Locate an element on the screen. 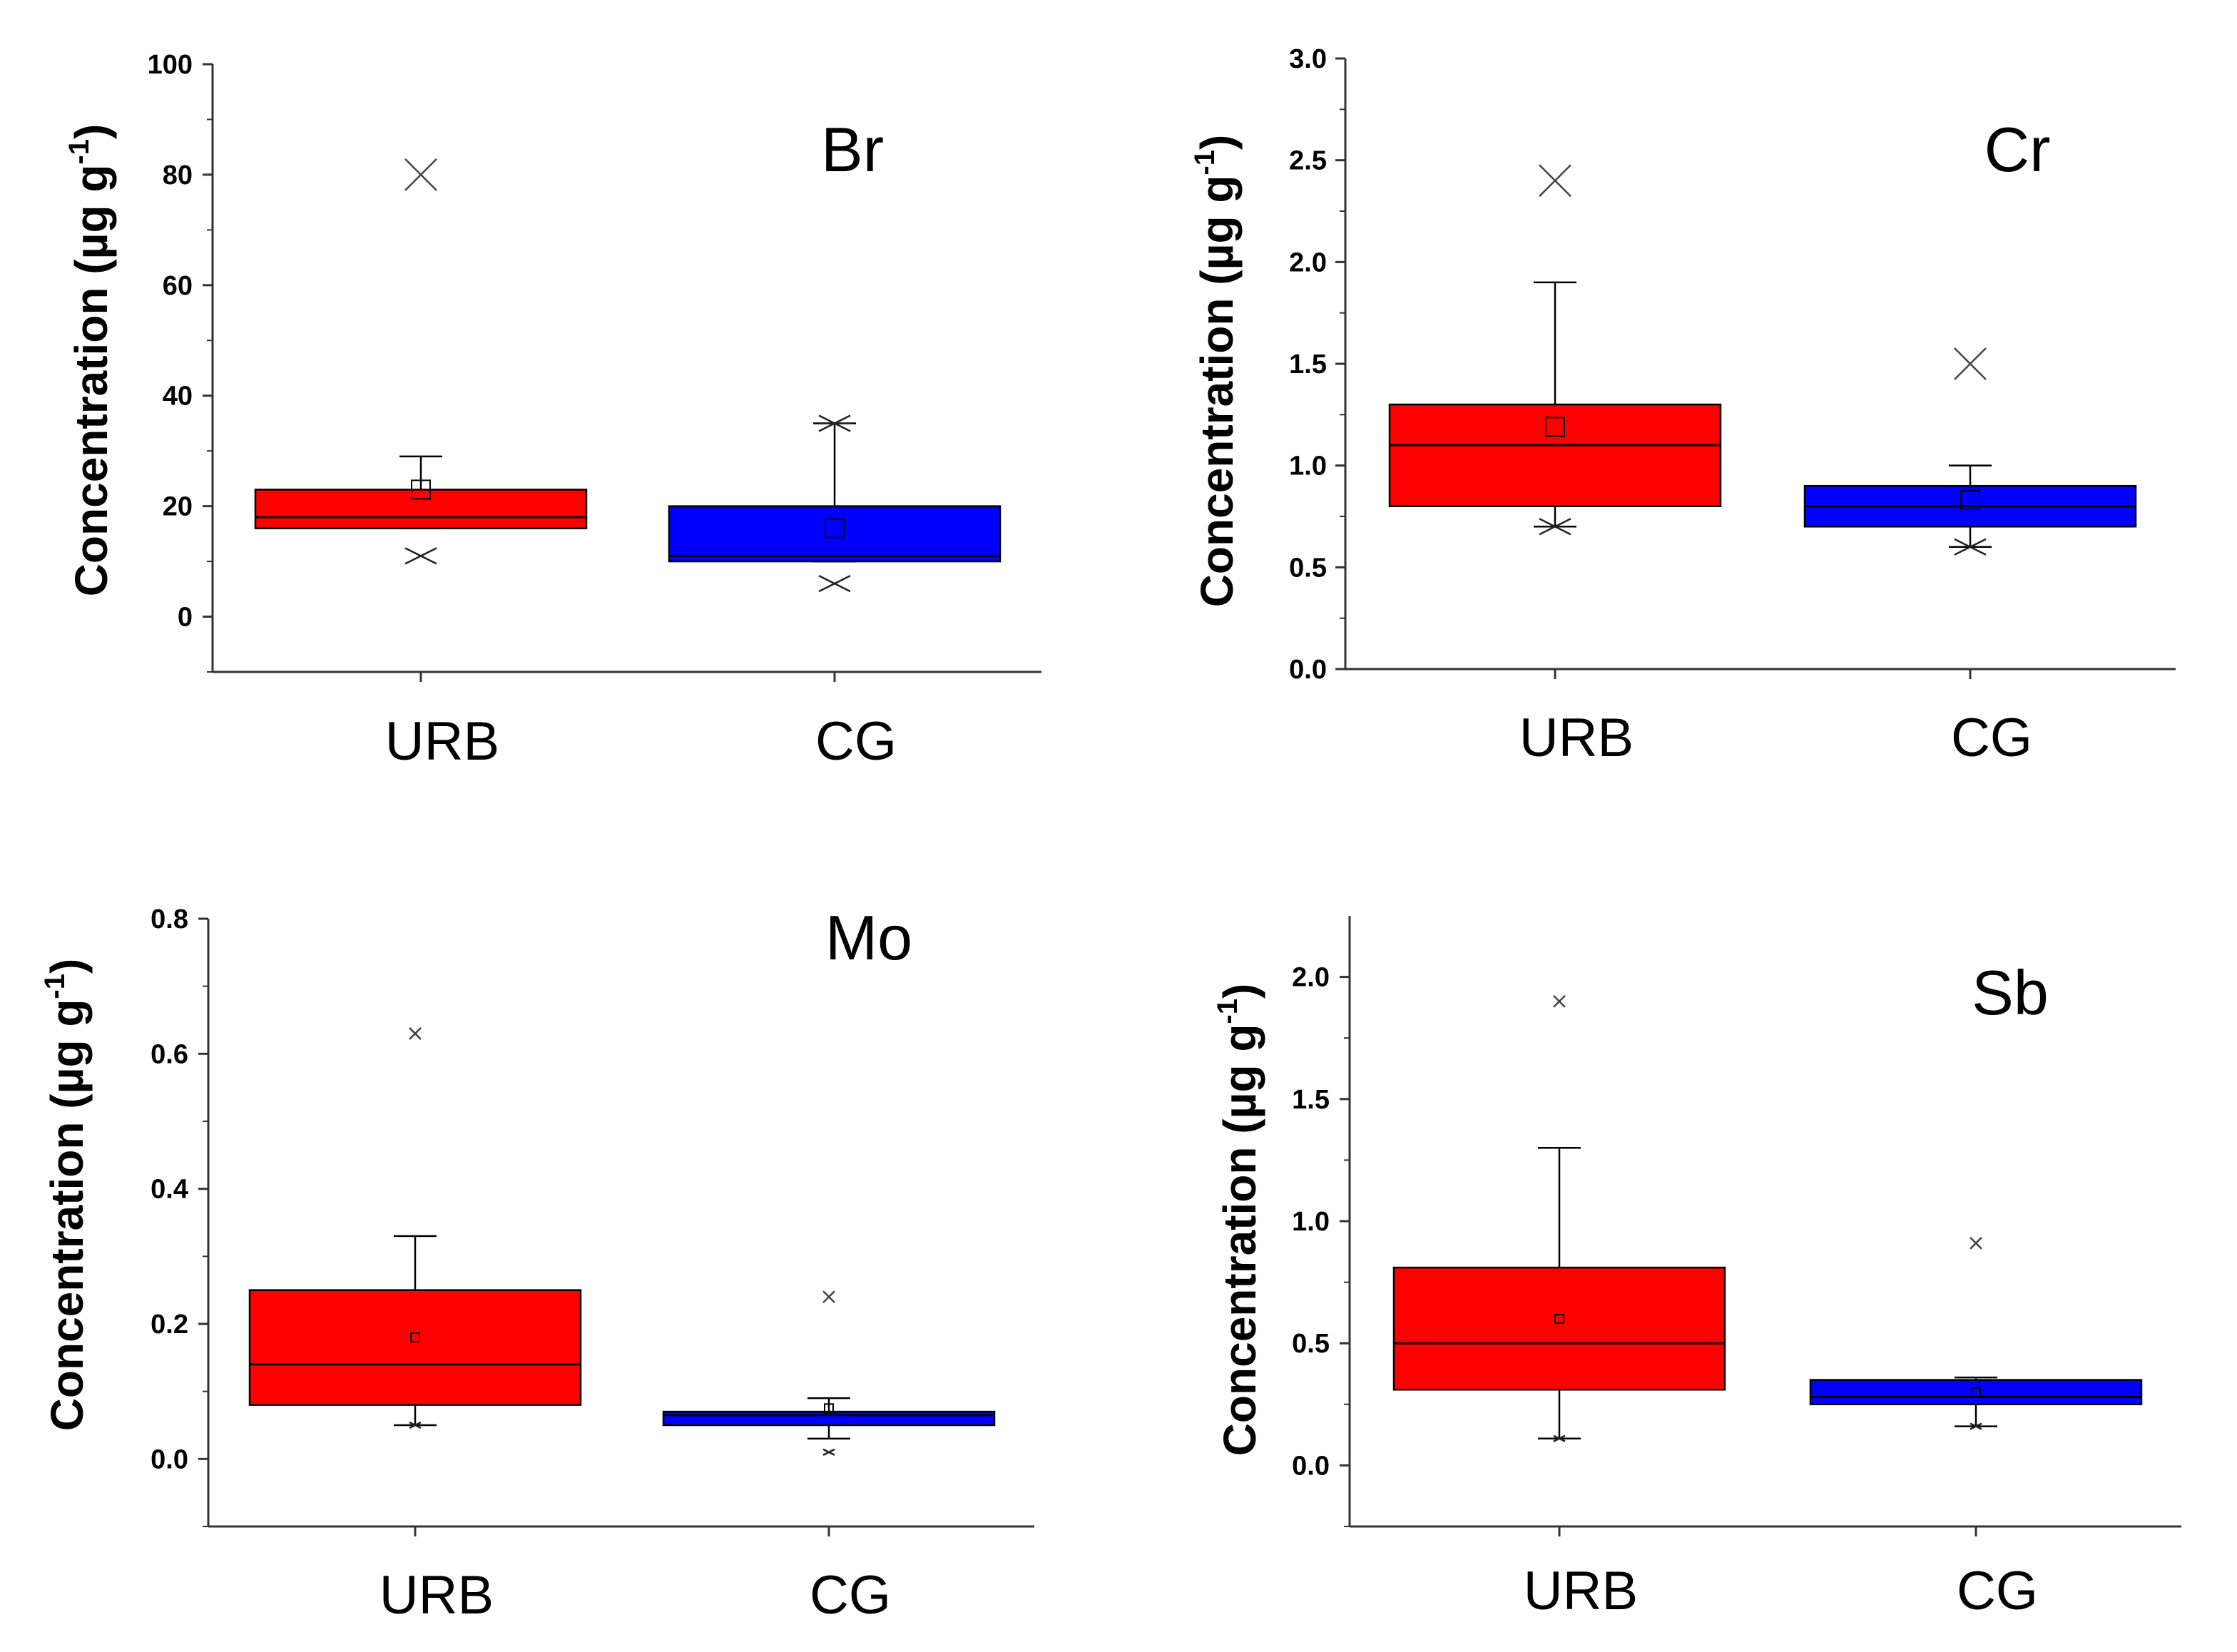 This screenshot has height=1652, width=2237. y-tick-label: 80 is located at coordinates (178, 175).